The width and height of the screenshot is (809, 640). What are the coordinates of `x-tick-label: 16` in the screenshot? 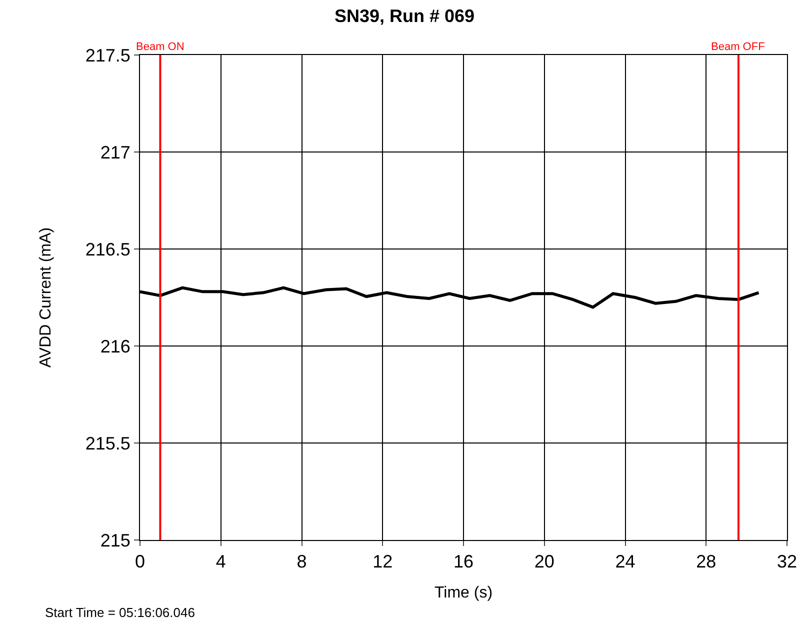 It's located at (463, 562).